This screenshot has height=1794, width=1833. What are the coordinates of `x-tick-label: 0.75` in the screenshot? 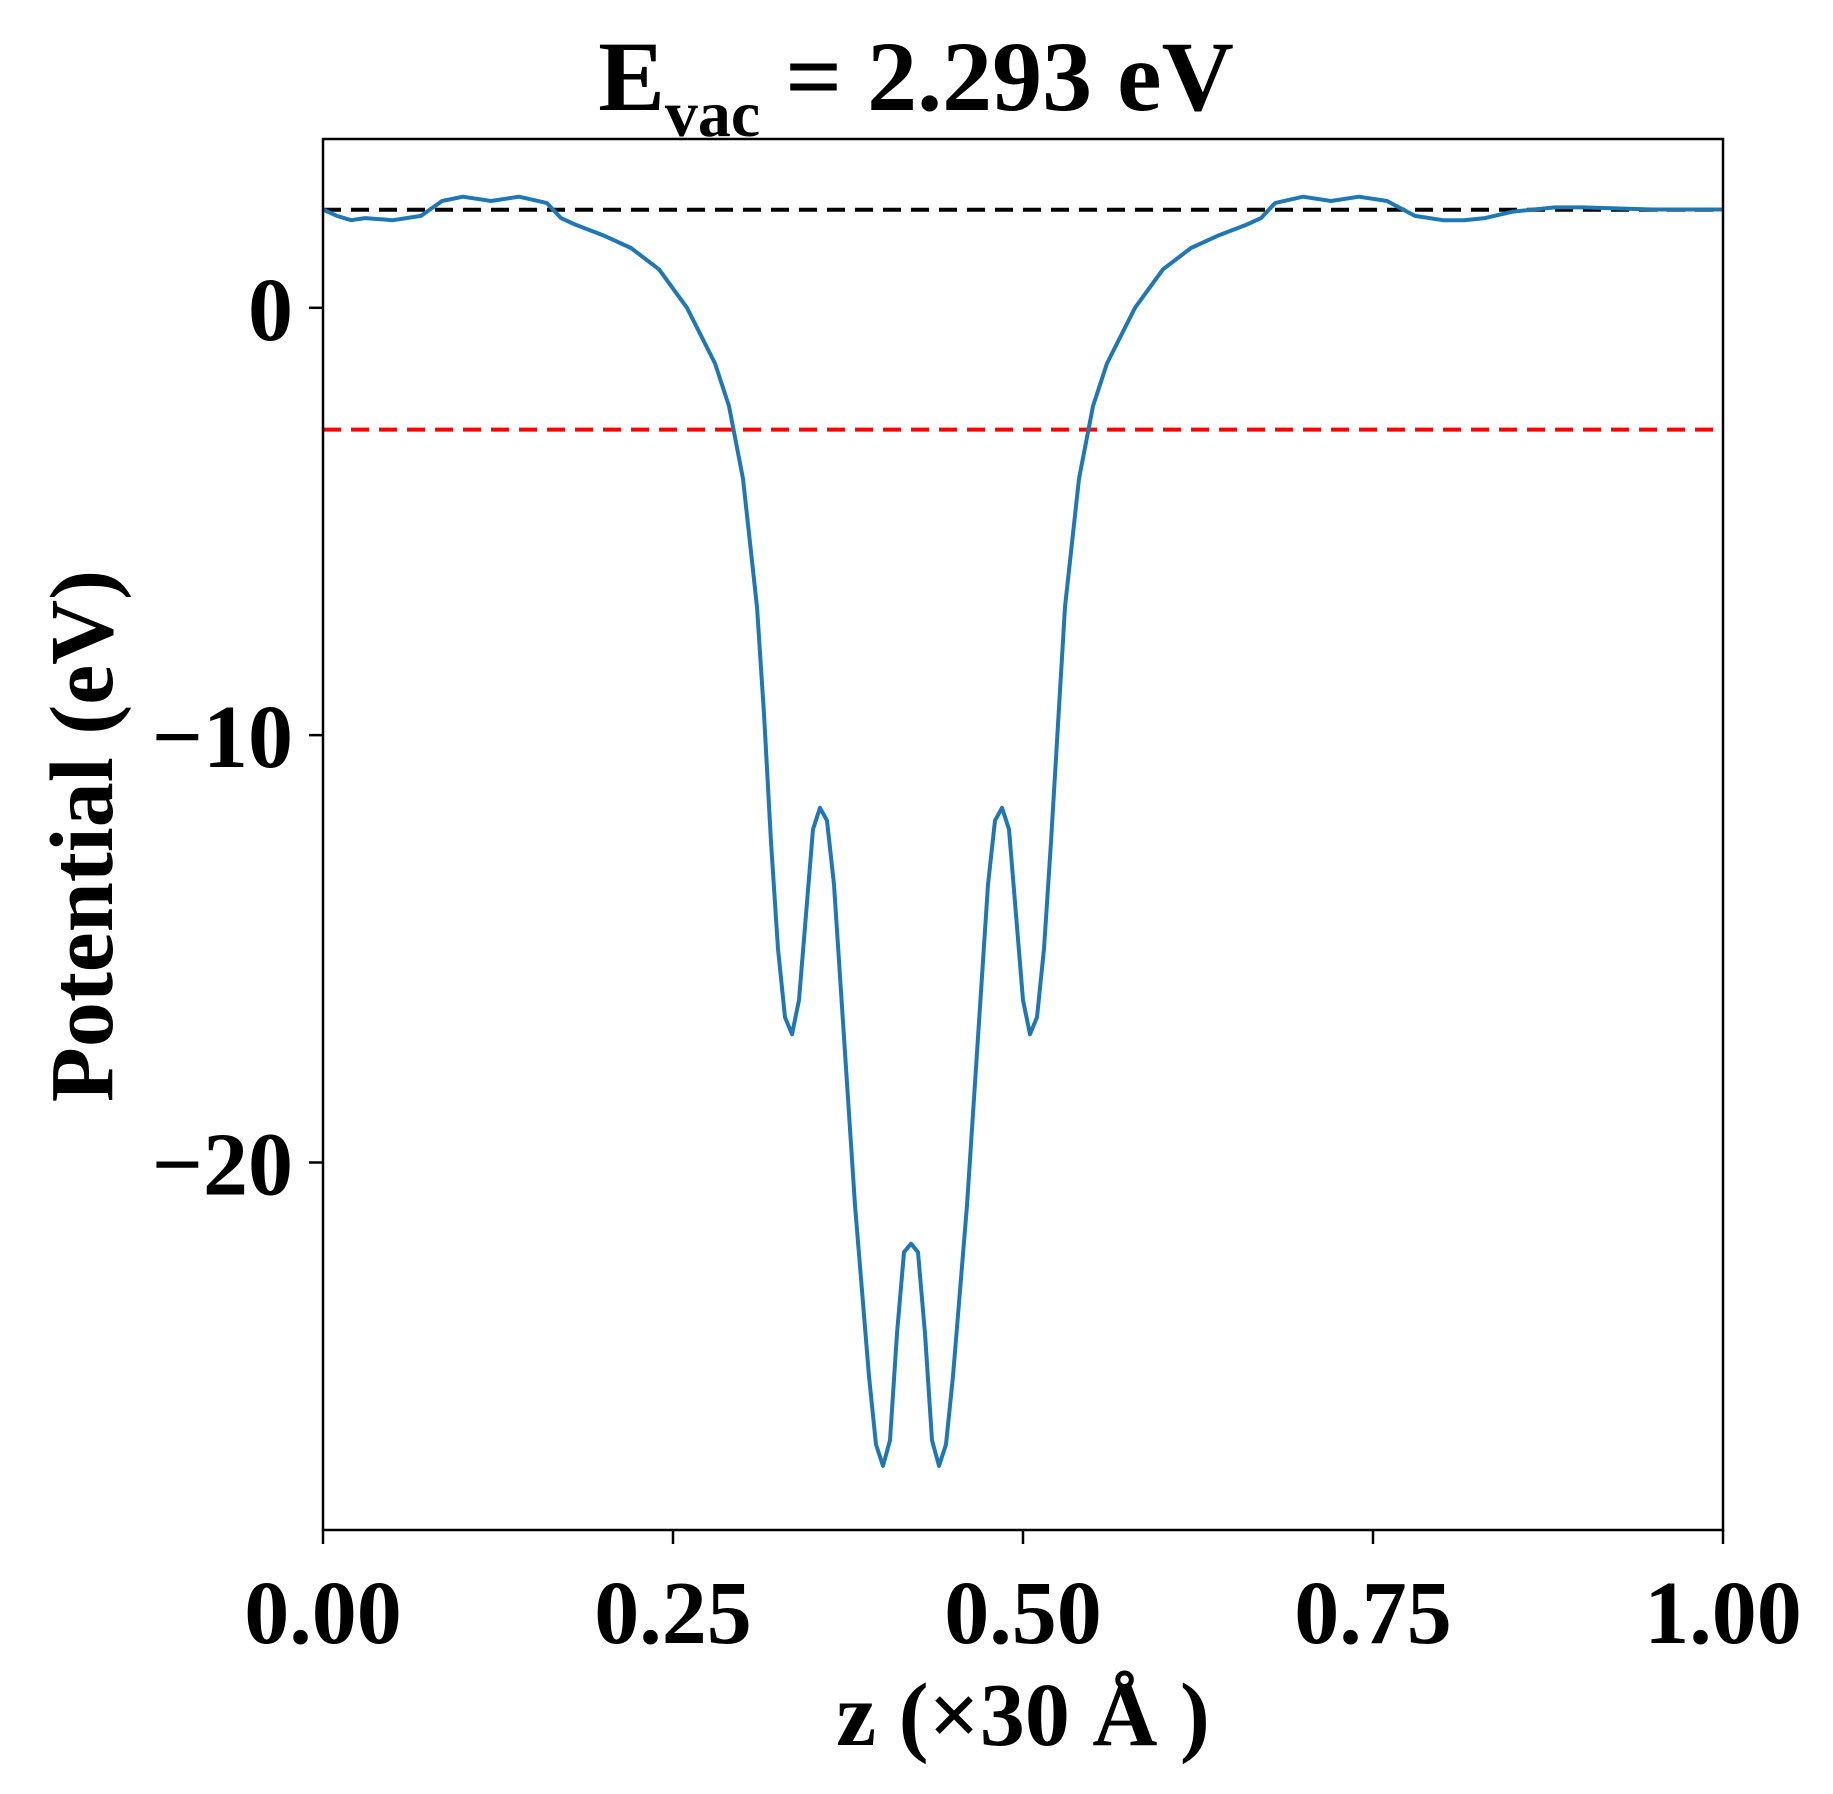 It's located at (1373, 1613).